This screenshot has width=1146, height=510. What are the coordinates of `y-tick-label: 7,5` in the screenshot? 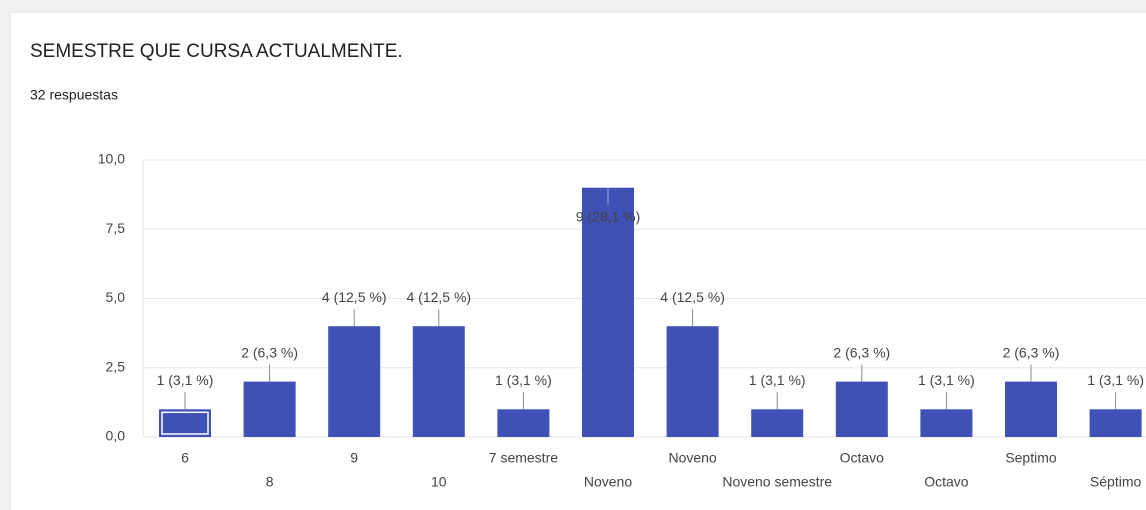 It's located at (116, 228).